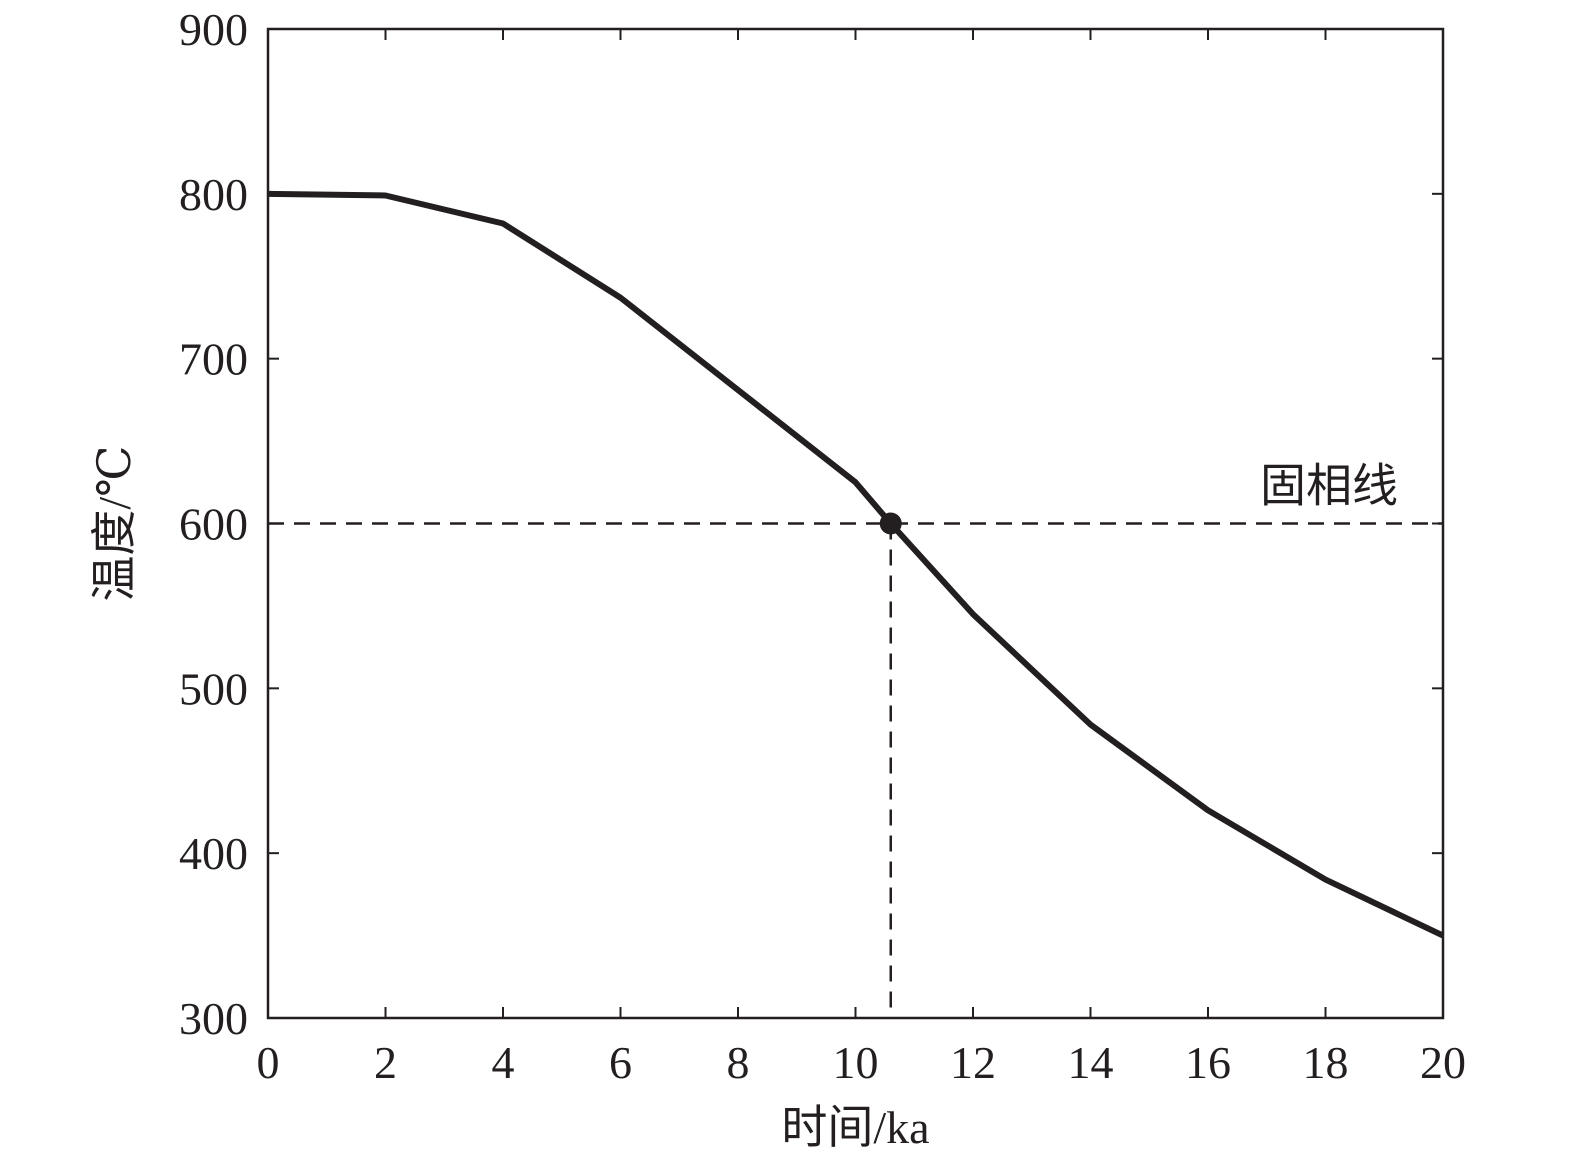 The image size is (1575, 1164). Describe the element at coordinates (385, 1062) in the screenshot. I see `x-tick-label-1: 2` at that location.